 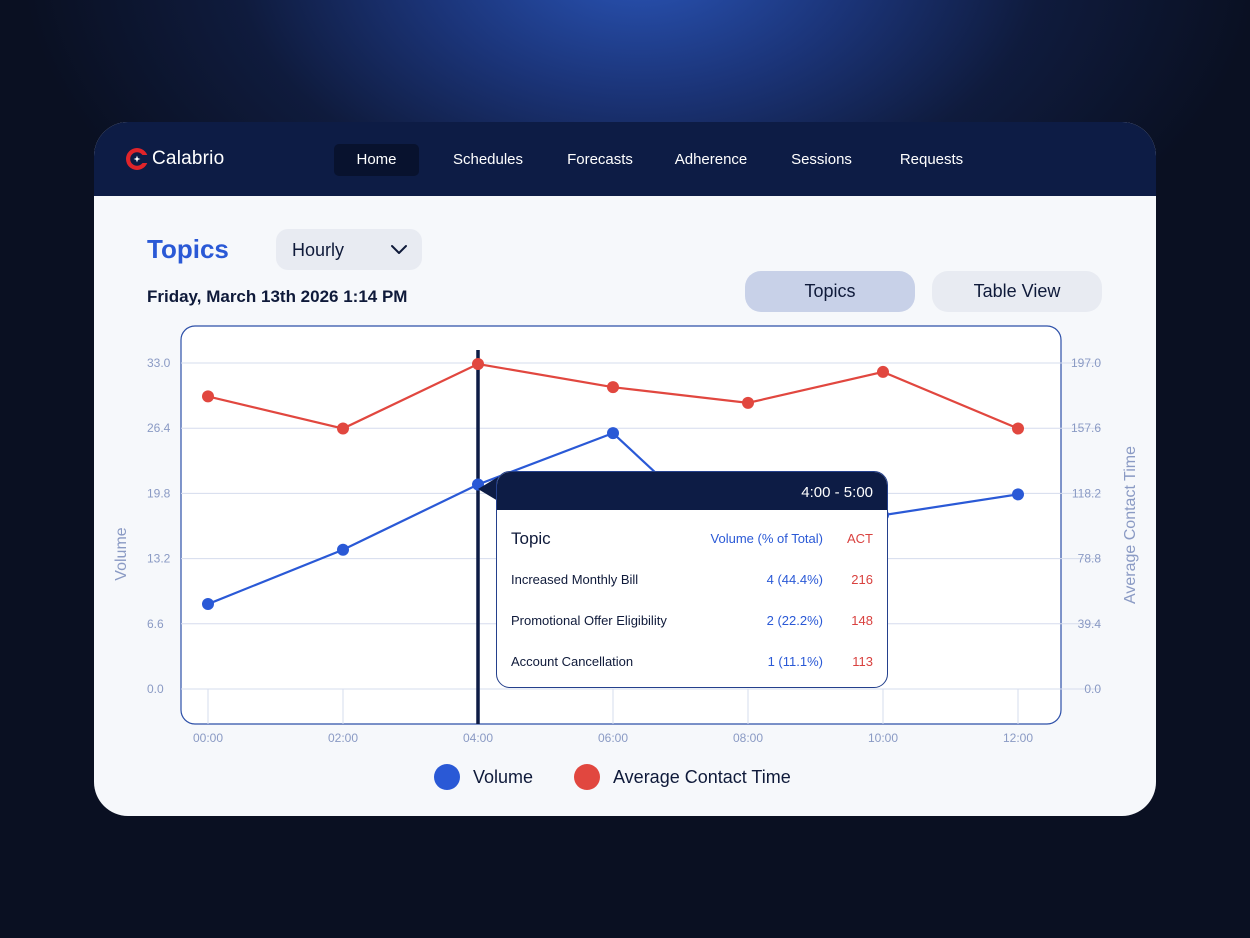 I want to click on y-tick-right: 0.0, so click(x=1092, y=689).